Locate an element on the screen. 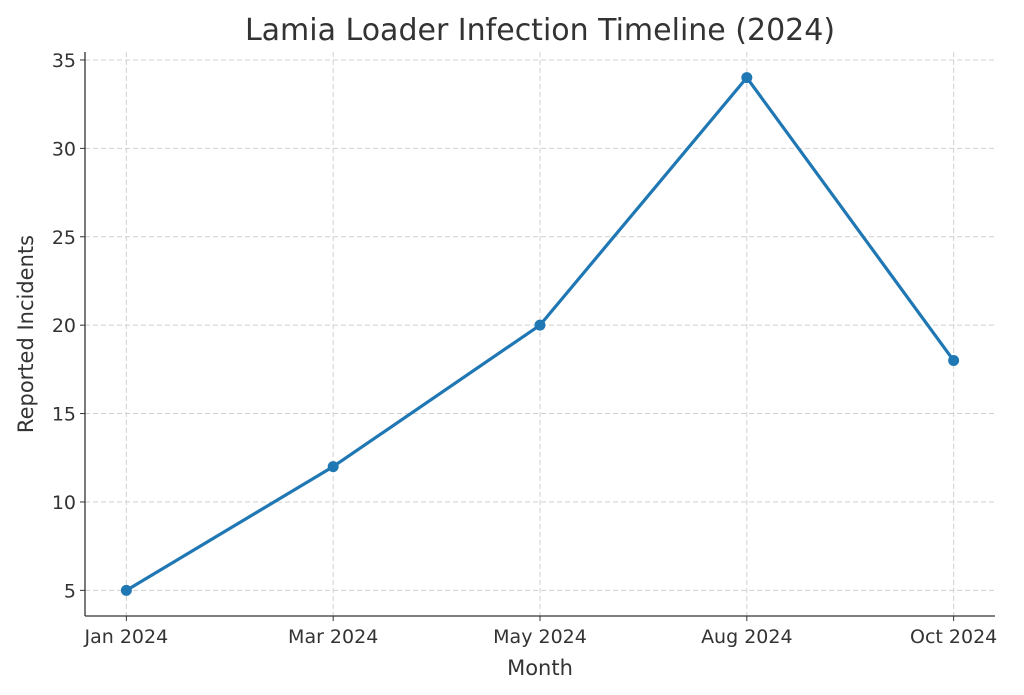 This screenshot has width=1024, height=695. x-axis-label: Month is located at coordinates (540, 668).